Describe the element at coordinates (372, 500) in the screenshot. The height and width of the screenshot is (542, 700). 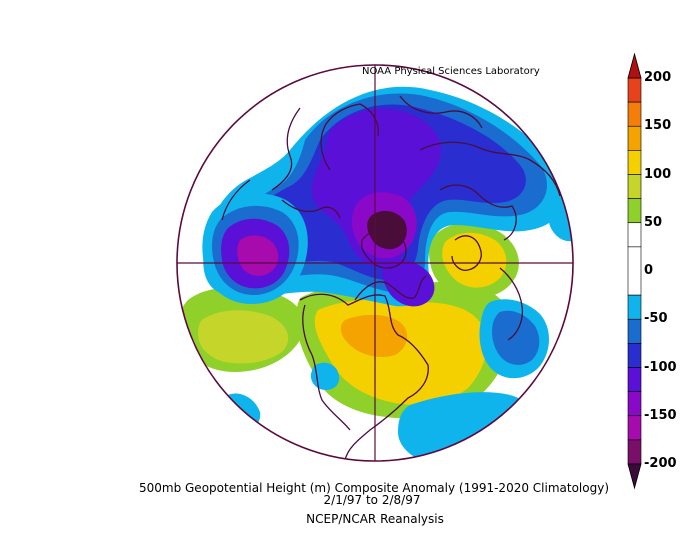
I see `caption-dates: 2/1/97 to 2/8/97` at that location.